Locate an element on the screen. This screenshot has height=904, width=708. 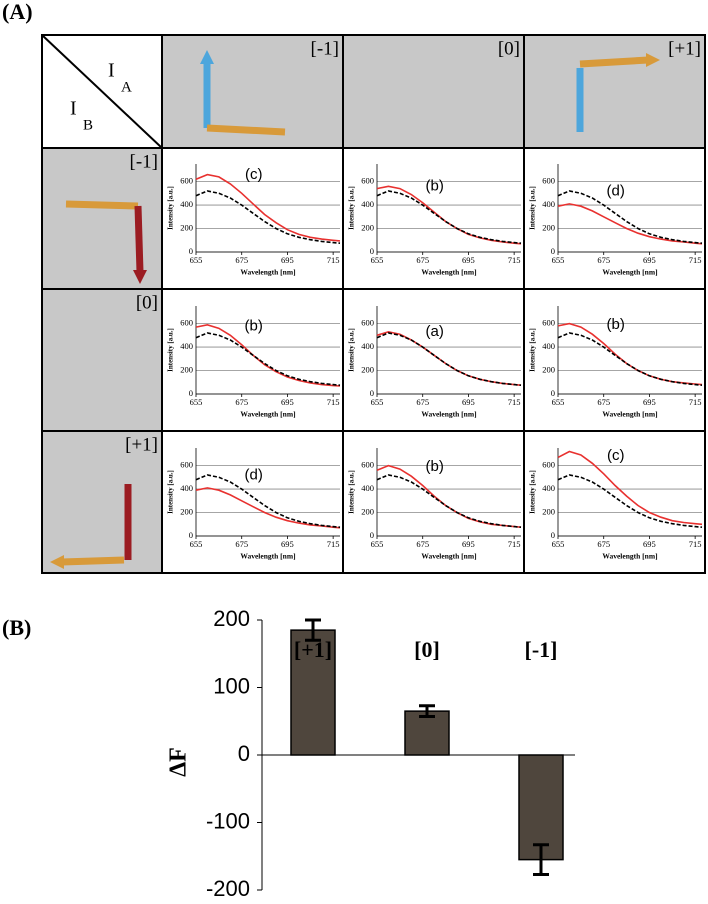
panel-label: (B) is located at coordinates (16, 627).